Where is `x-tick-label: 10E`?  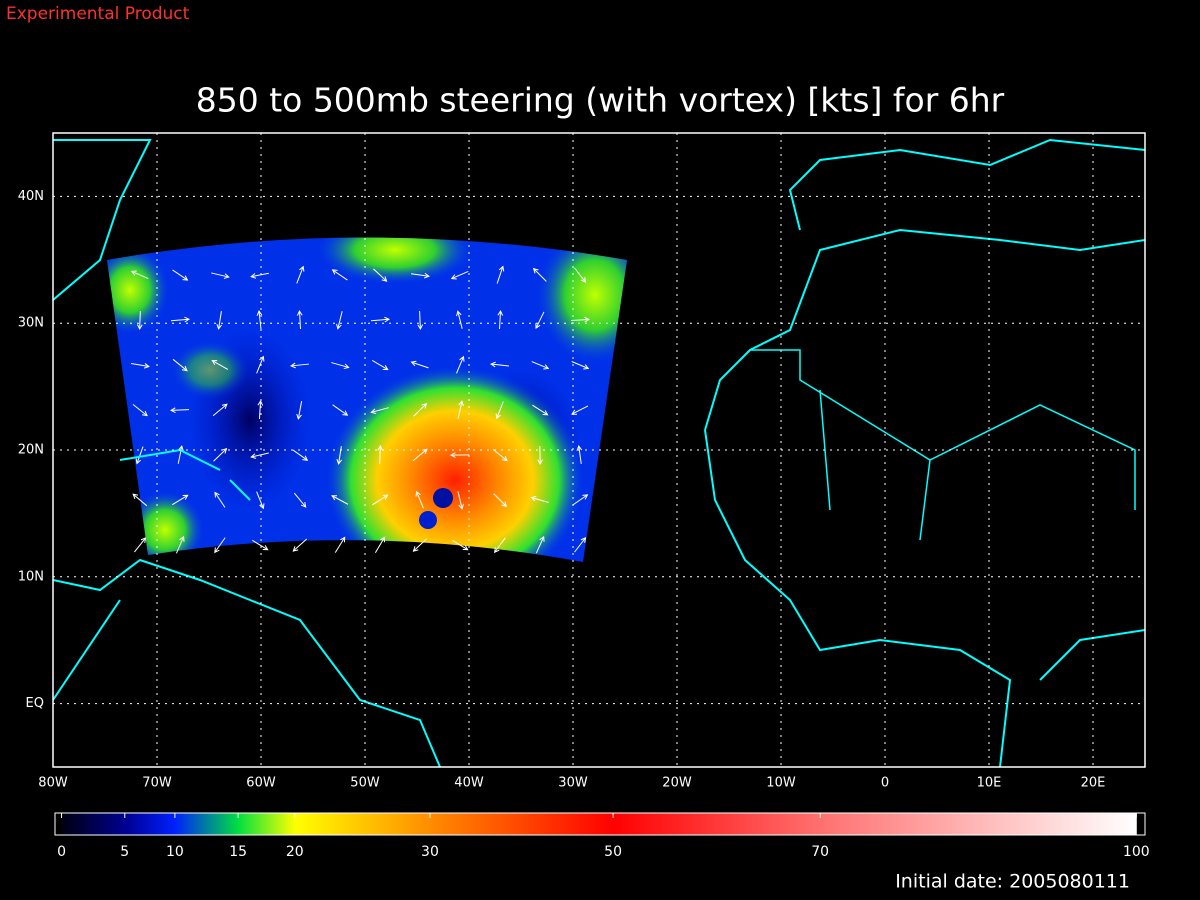 x-tick-label: 10E is located at coordinates (989, 783).